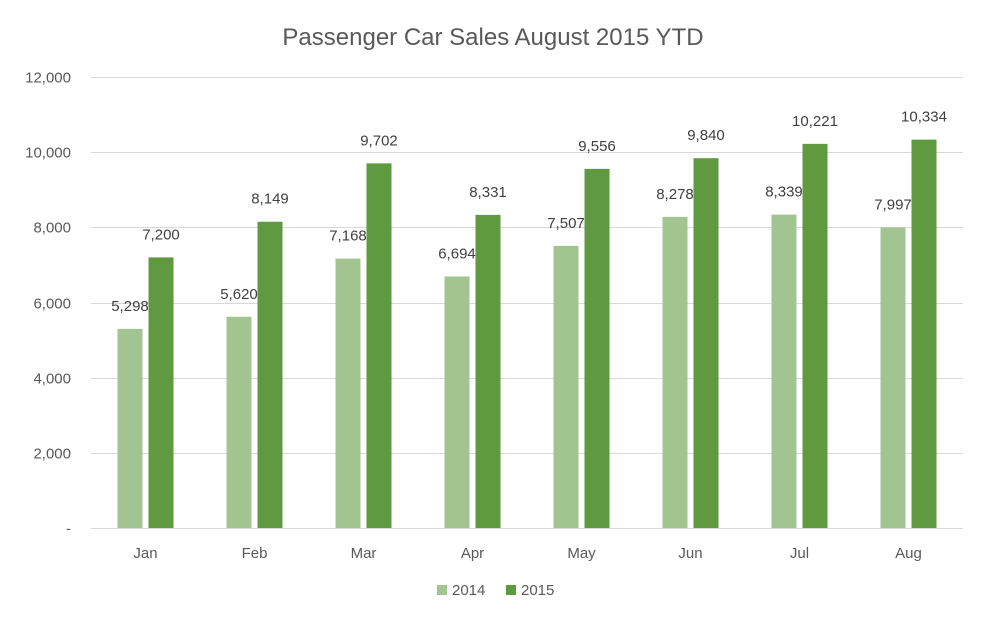 The width and height of the screenshot is (986, 625). Describe the element at coordinates (468, 590) in the screenshot. I see `legend-label-2014: 2014` at that location.